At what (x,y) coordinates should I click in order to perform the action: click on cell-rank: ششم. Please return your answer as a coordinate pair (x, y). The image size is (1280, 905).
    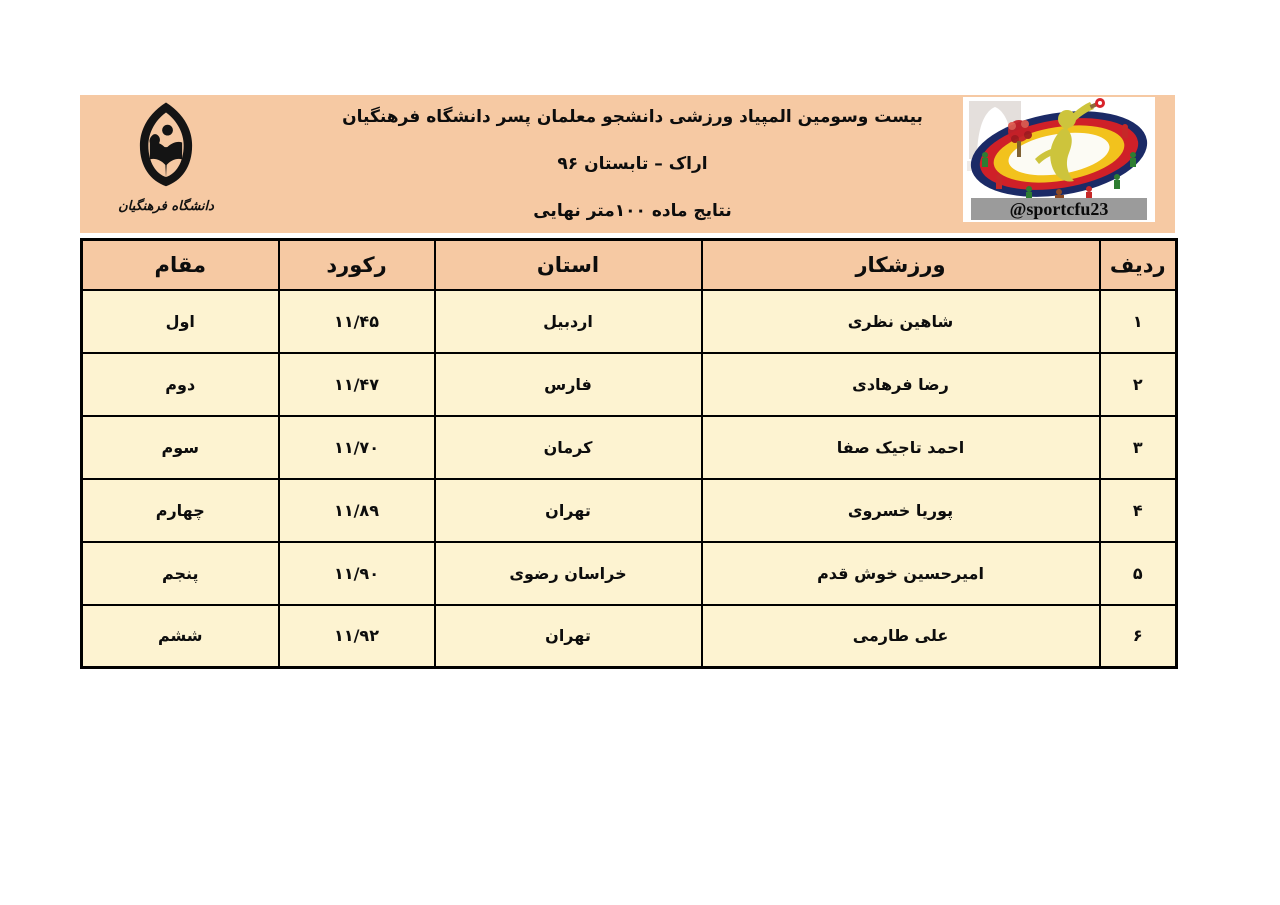
    Looking at the image, I should click on (180, 636).